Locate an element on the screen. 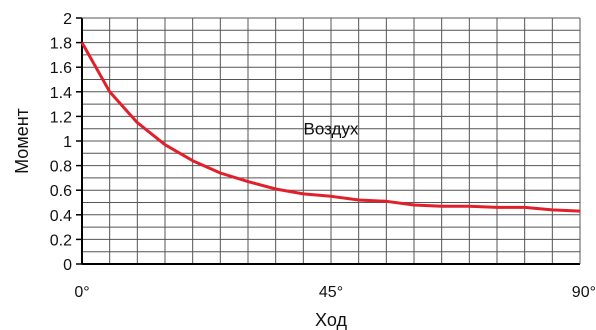 This screenshot has width=596, height=330. x-tick-label: 90° is located at coordinates (584, 292).